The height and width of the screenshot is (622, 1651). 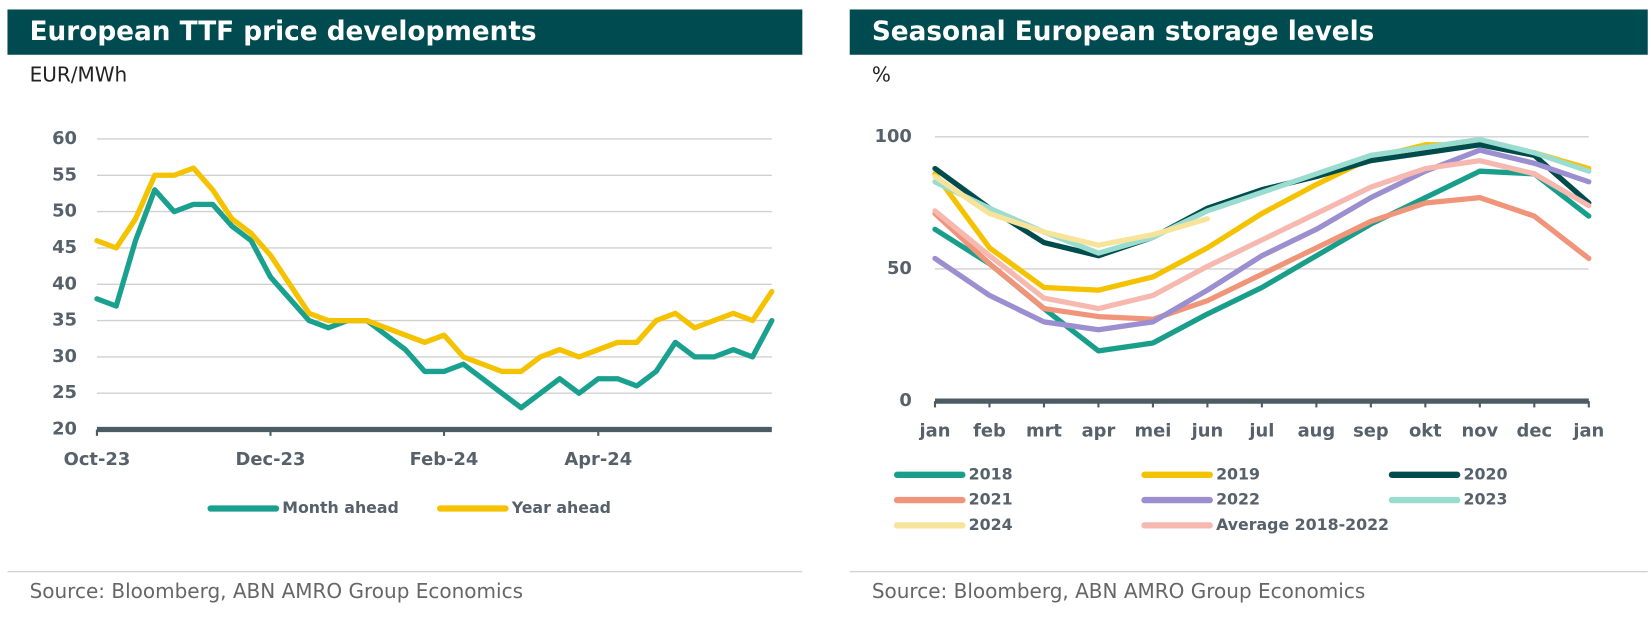 What do you see at coordinates (64, 283) in the screenshot?
I see `y-tick-label: 40` at bounding box center [64, 283].